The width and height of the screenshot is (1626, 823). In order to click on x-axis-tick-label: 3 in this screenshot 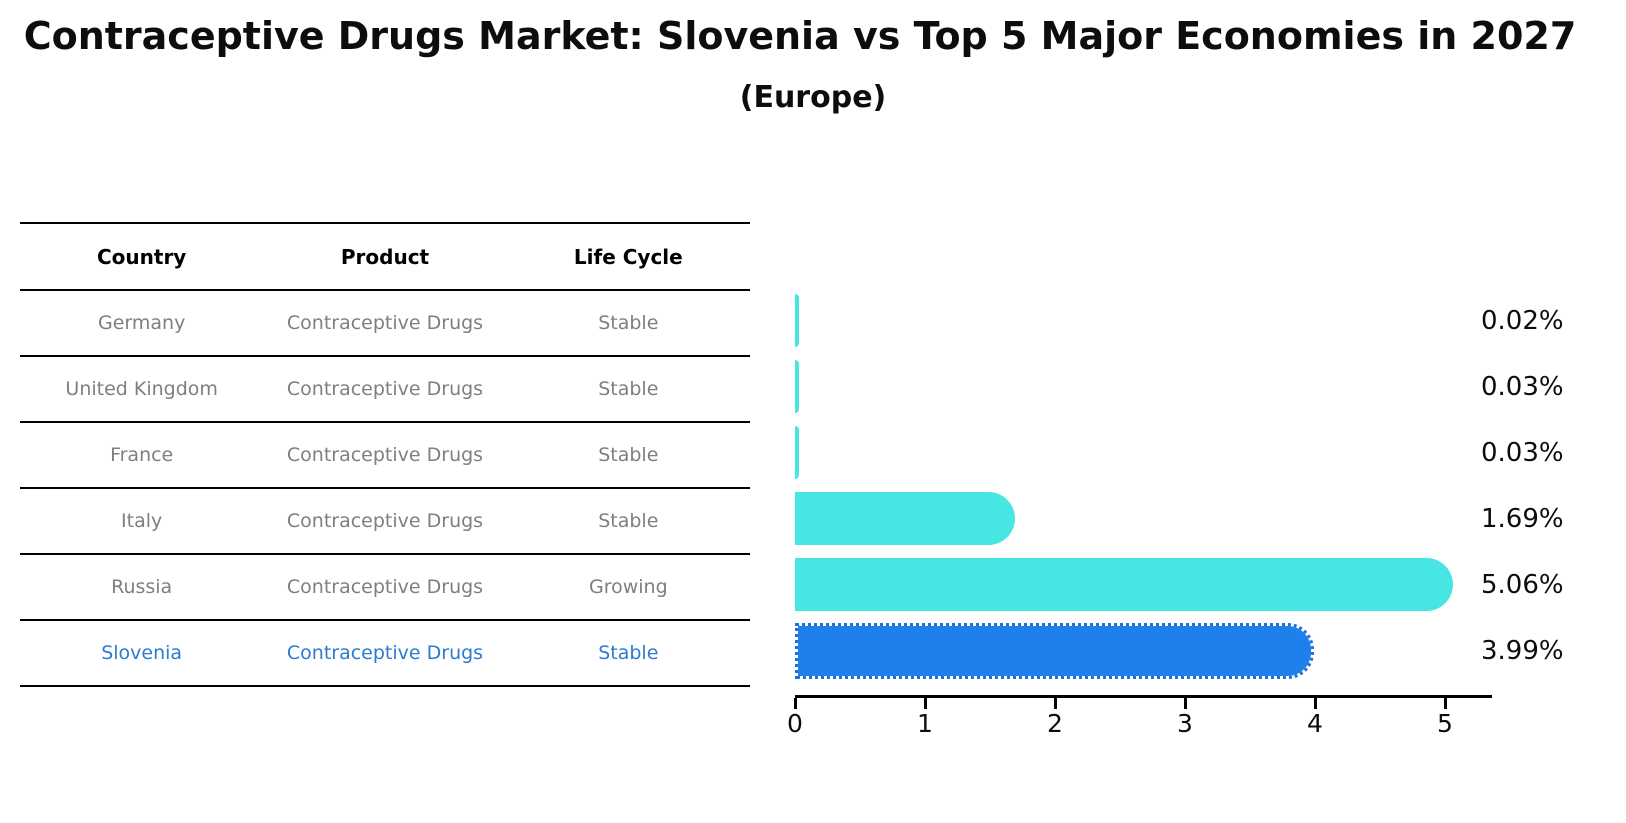, I will do `click(1185, 723)`.